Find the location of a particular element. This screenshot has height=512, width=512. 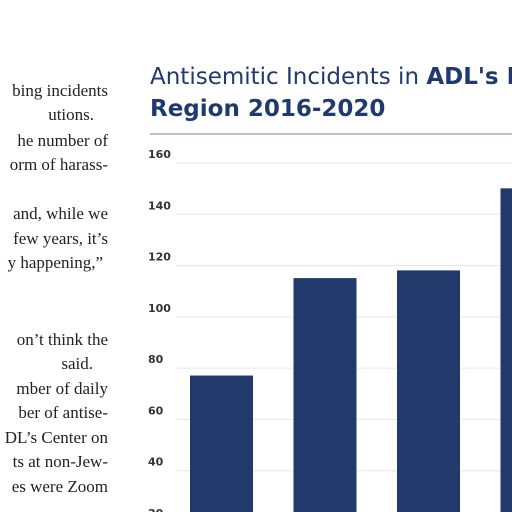

text-line: utions. is located at coordinates (71, 114).